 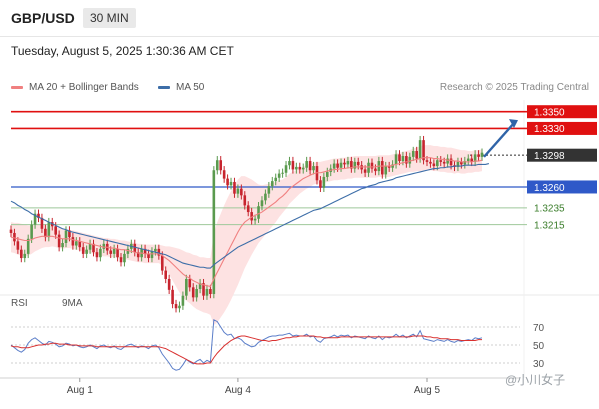 I want to click on projection-arrow-head, so click(x=513, y=124).